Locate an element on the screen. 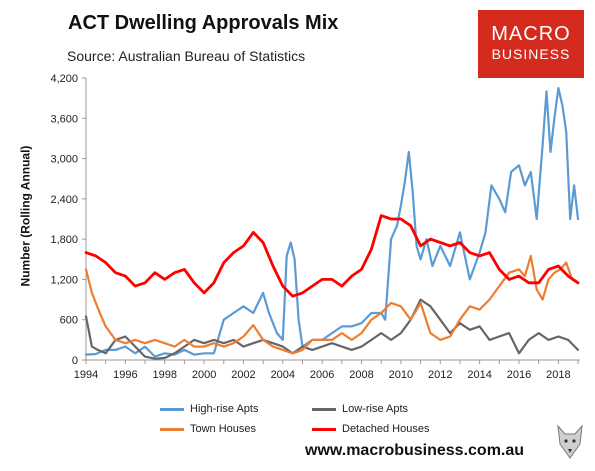 The image size is (595, 471). y-tick-label: 3,000 is located at coordinates (64, 160).